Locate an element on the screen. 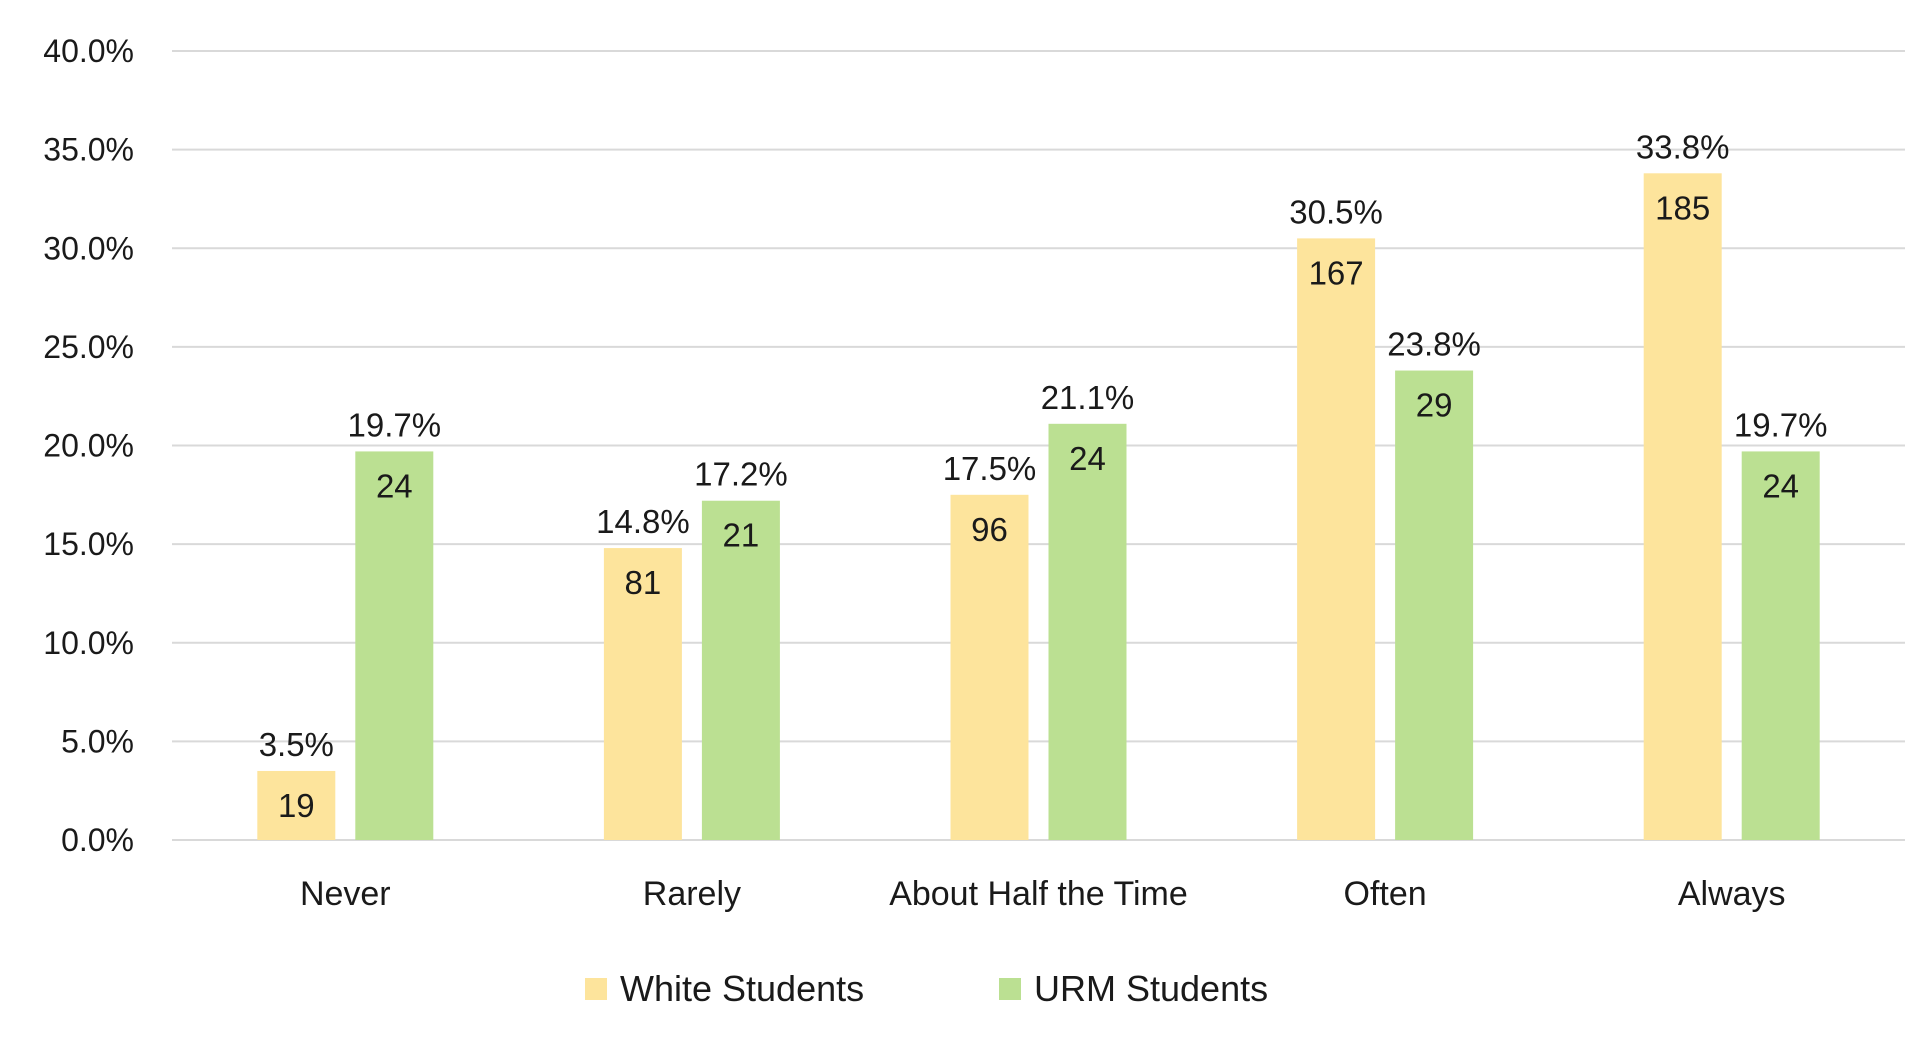  y-tick-label: 30.0% is located at coordinates (88, 248).